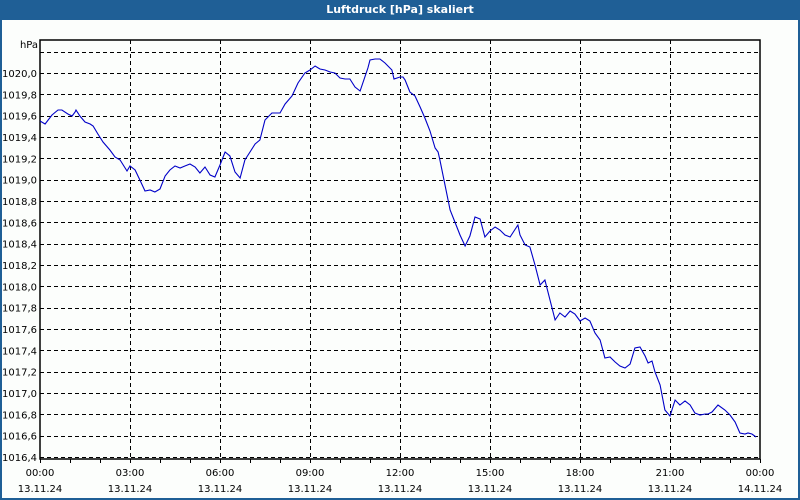 This screenshot has height=500, width=800. I want to click on y-tick-label: 1018,2, so click(19, 266).